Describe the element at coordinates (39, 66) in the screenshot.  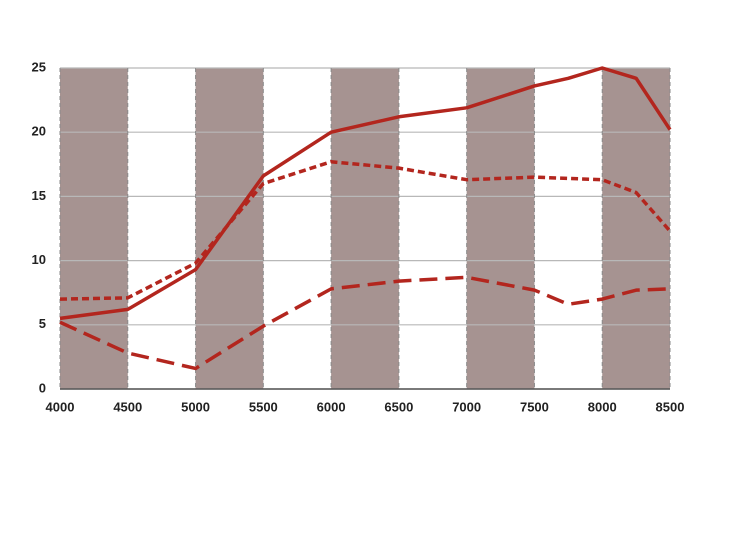
I see `y-tick-label: 25` at that location.